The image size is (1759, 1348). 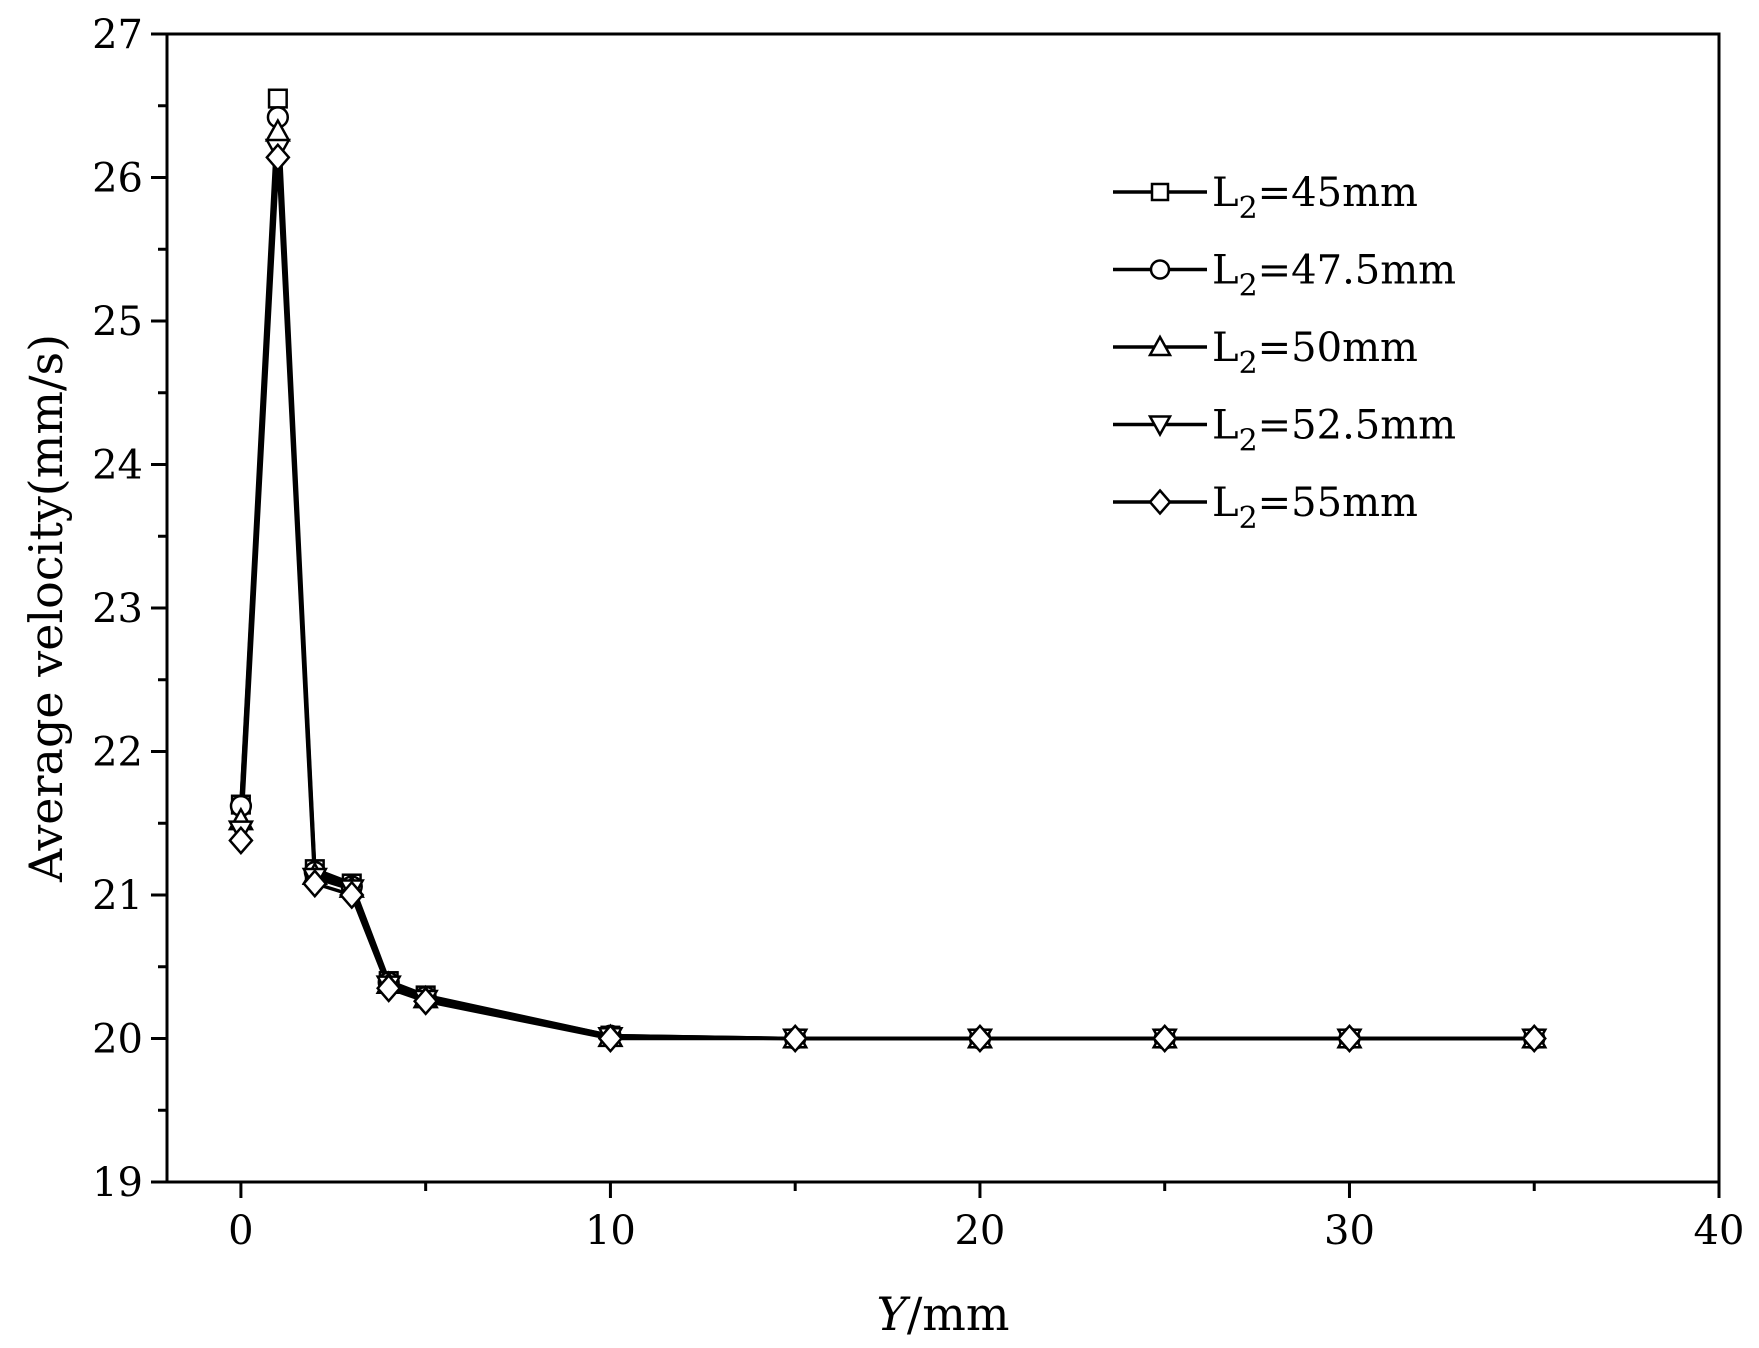 What do you see at coordinates (893, 1314) in the screenshot?
I see `x-axis-title-italic: Y` at bounding box center [893, 1314].